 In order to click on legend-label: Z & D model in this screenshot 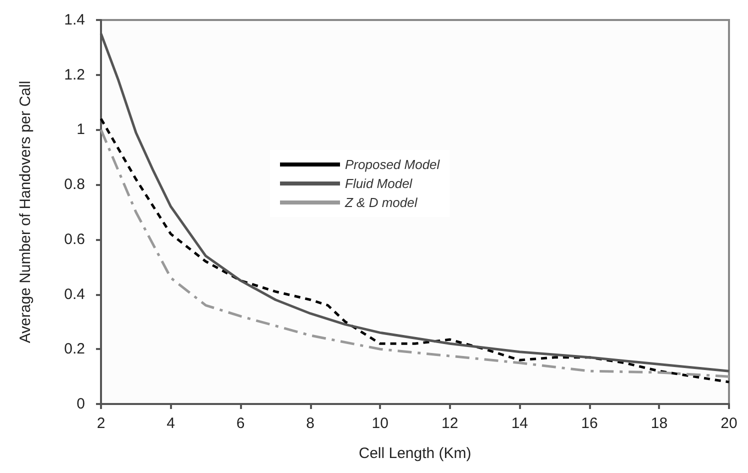, I will do `click(381, 202)`.